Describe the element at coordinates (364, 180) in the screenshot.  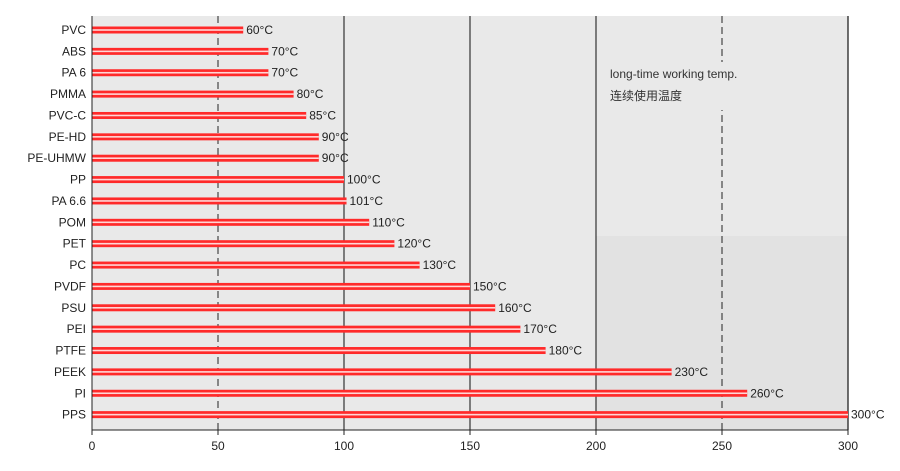
I see `value-label: 100°C` at that location.